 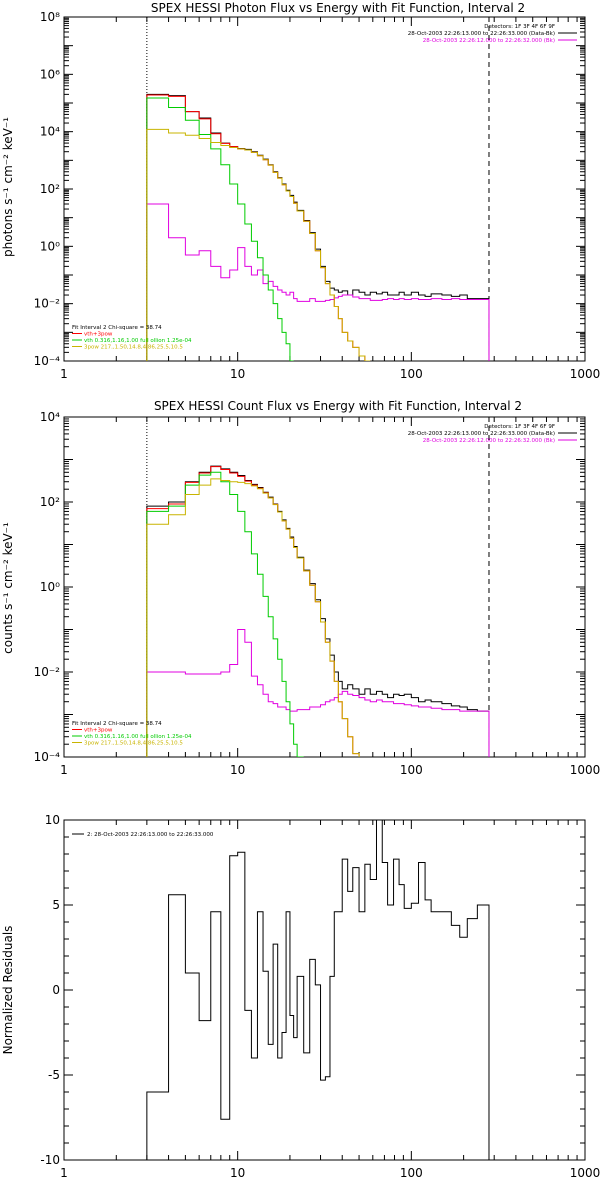 I want to click on residuals-y-tick-label: -10, so click(x=50, y=1160).